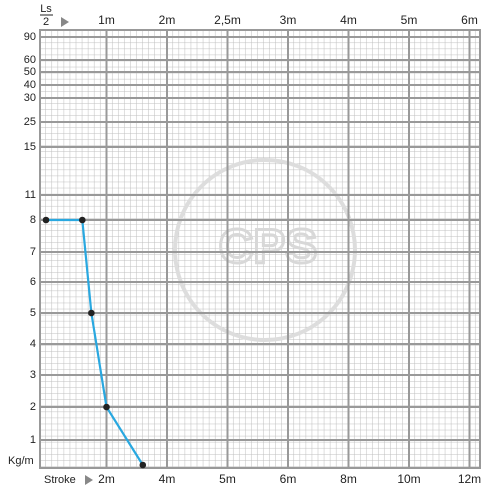 The image size is (490, 490). Describe the element at coordinates (408, 479) in the screenshot. I see `x-tick-label: 10m` at that location.